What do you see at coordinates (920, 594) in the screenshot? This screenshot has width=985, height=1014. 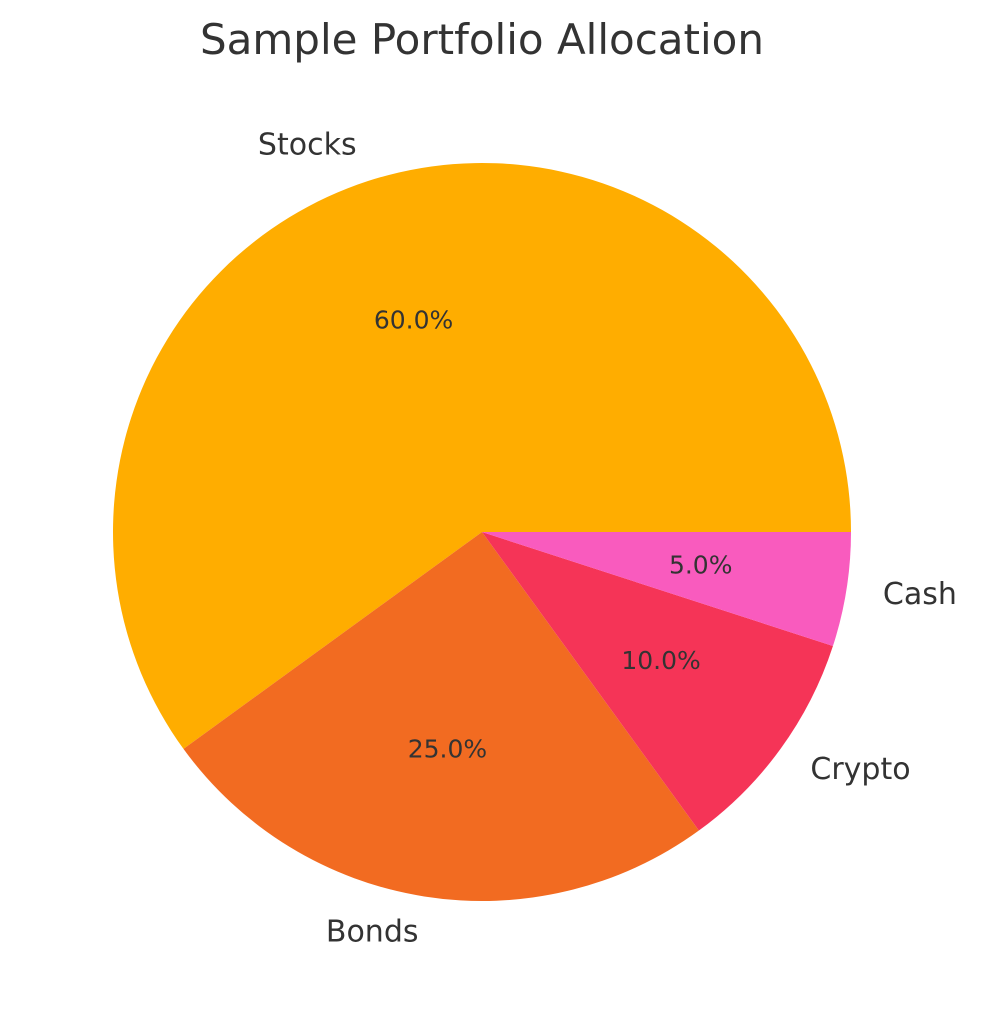 I see `slice-label-cash: Cash` at bounding box center [920, 594].